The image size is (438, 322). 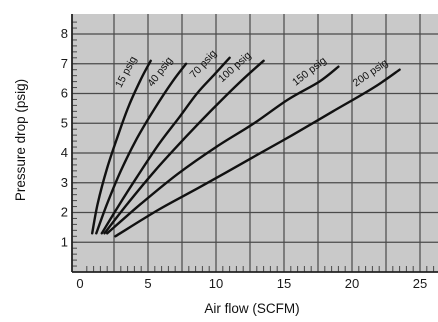 I want to click on x-tick-label: 20, so click(x=352, y=283).